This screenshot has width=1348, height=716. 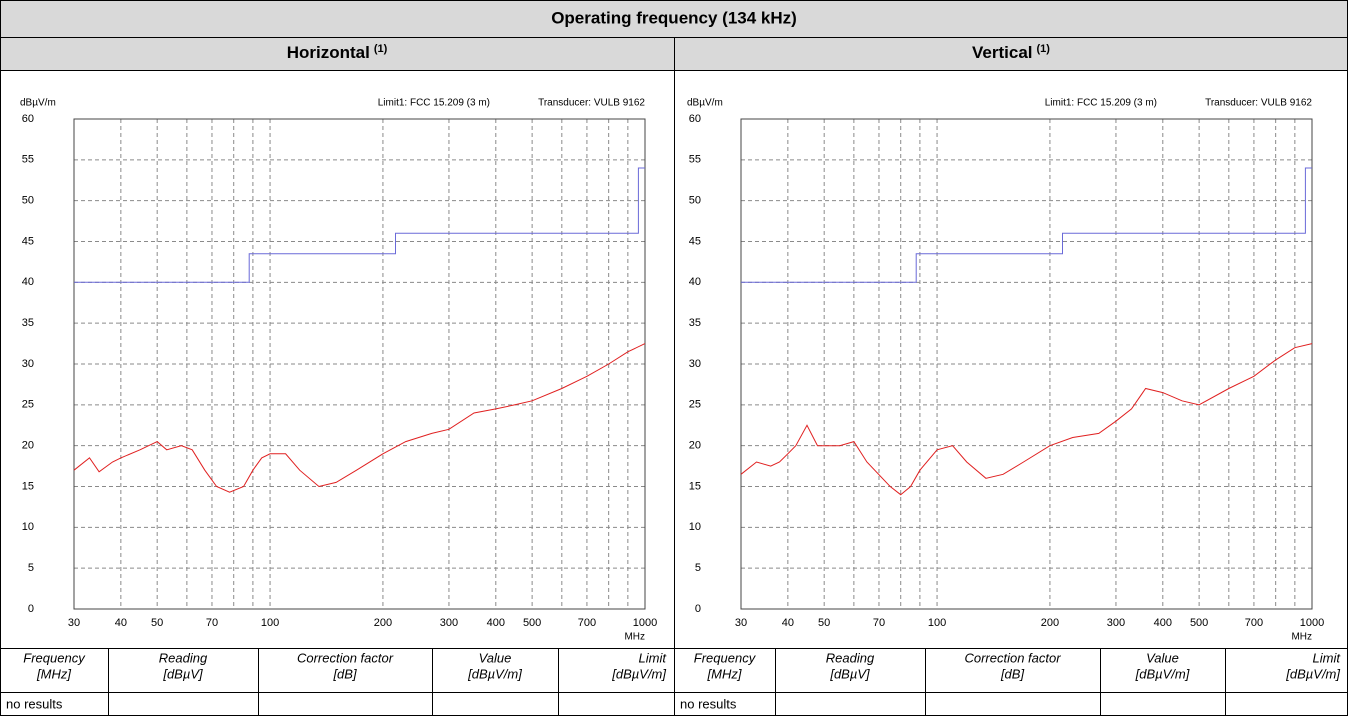 I want to click on title: Operating frequency (134 kHz), so click(x=674, y=17).